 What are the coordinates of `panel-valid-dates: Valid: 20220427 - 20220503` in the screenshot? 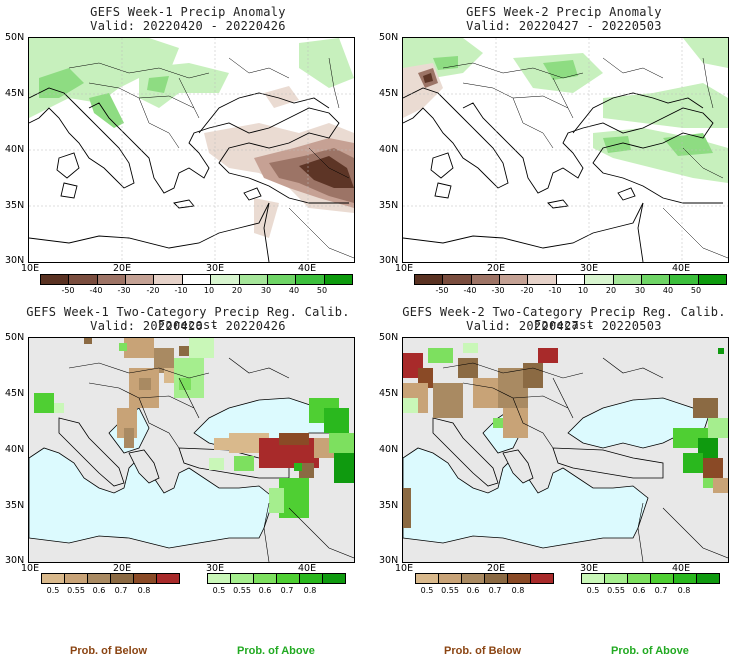 It's located at (564, 26).